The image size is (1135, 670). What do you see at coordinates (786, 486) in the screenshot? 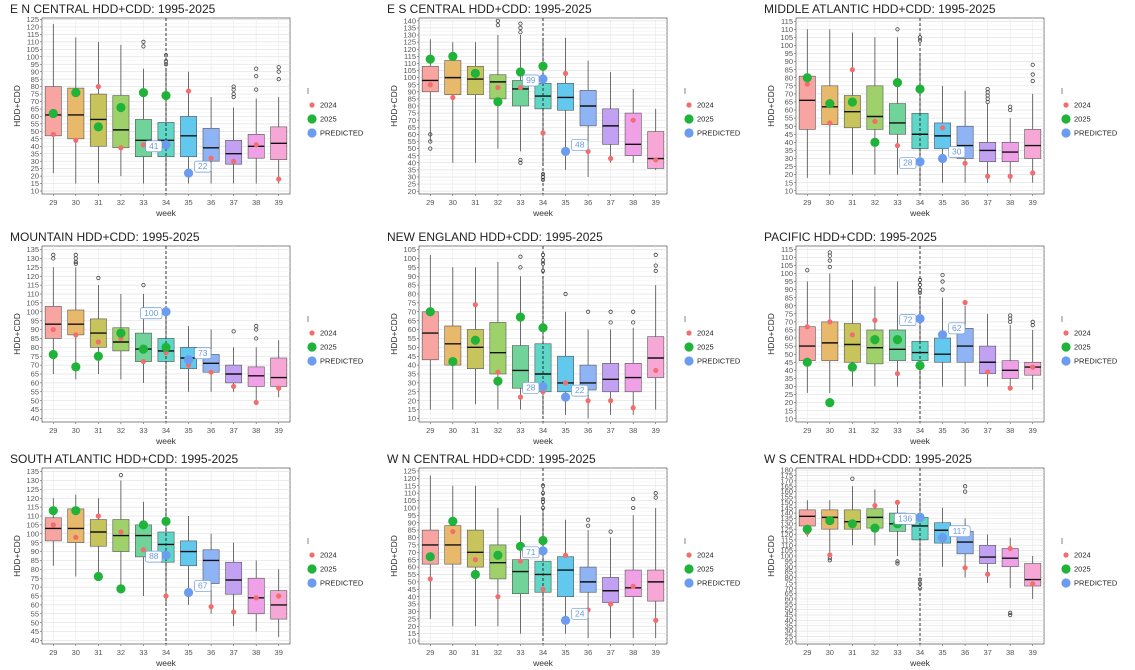
I see `y-tick-label: 165` at bounding box center [786, 486].